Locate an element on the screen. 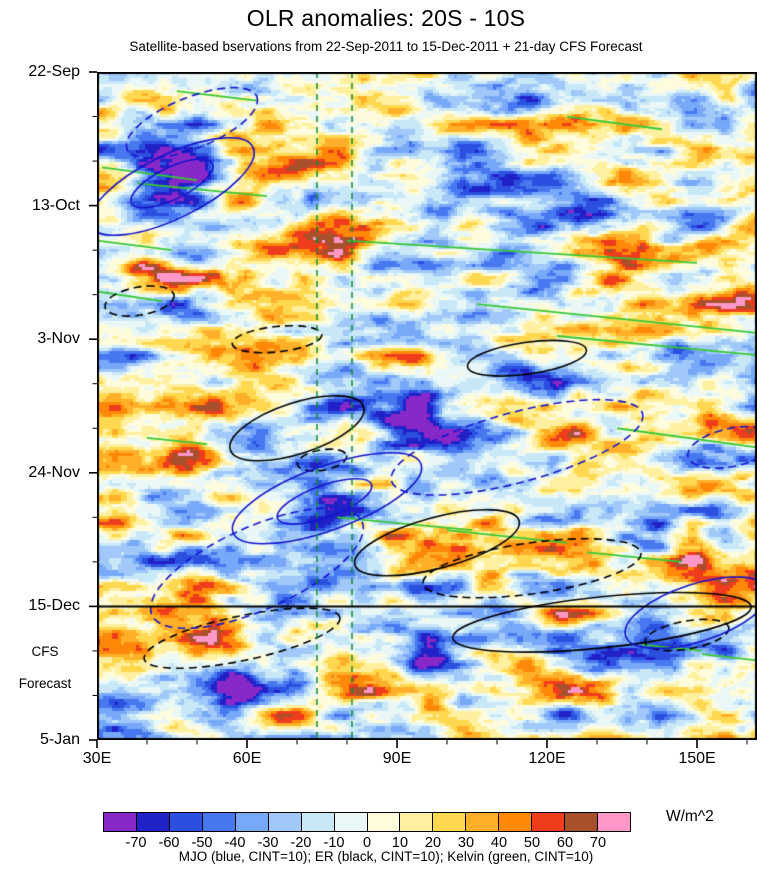  x-axis-tick-label: 30E is located at coordinates (97, 758).